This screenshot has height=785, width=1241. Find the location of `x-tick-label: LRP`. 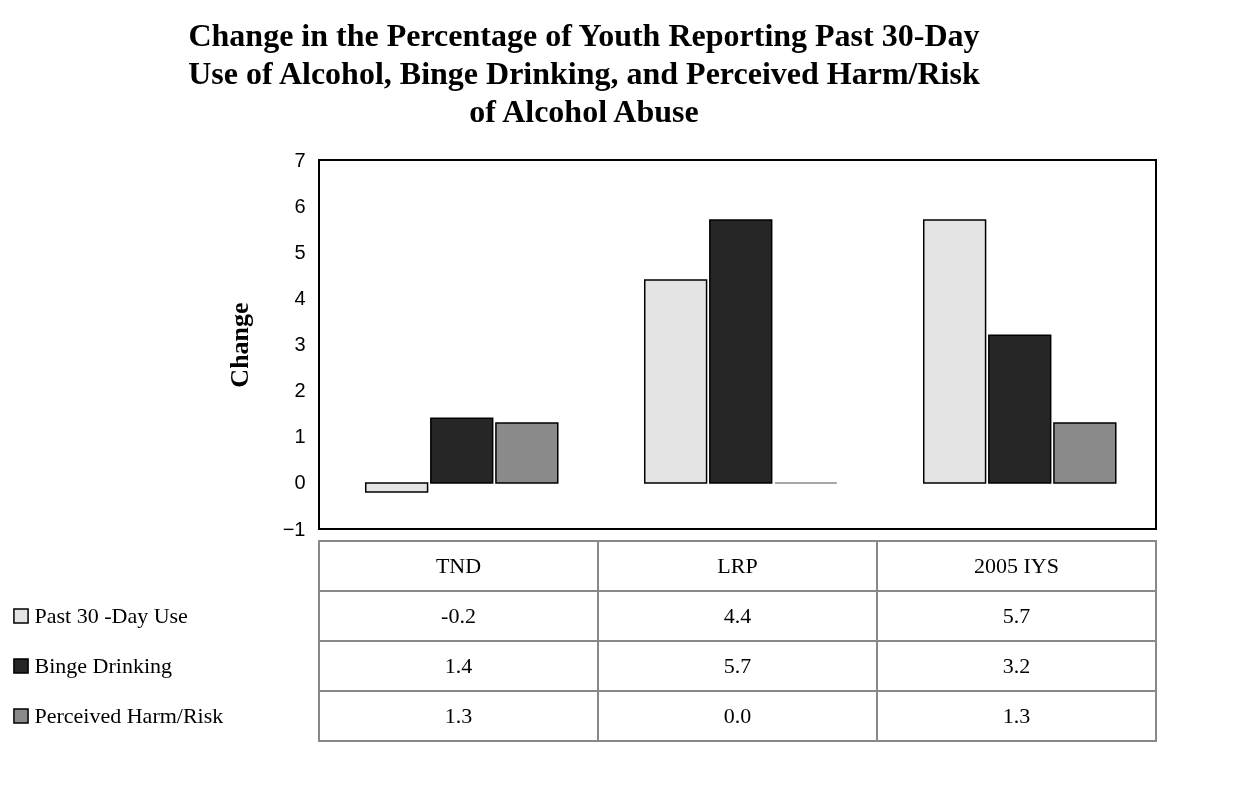

x-tick-label: LRP is located at coordinates (737, 565).